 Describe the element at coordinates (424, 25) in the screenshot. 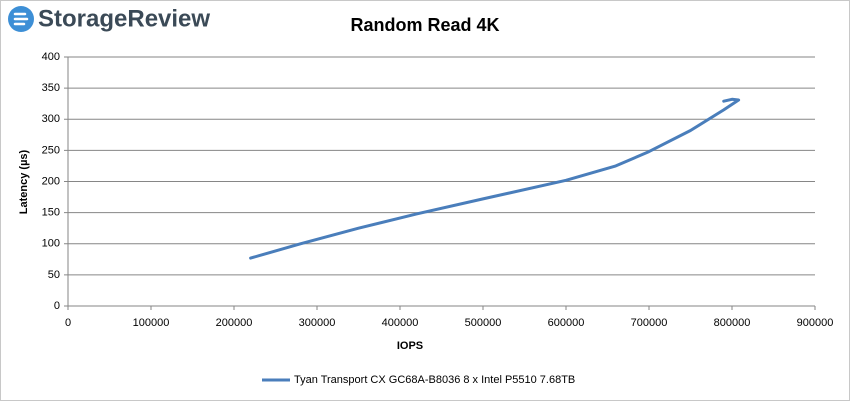

I see `chart-title: Random Read 4K` at that location.